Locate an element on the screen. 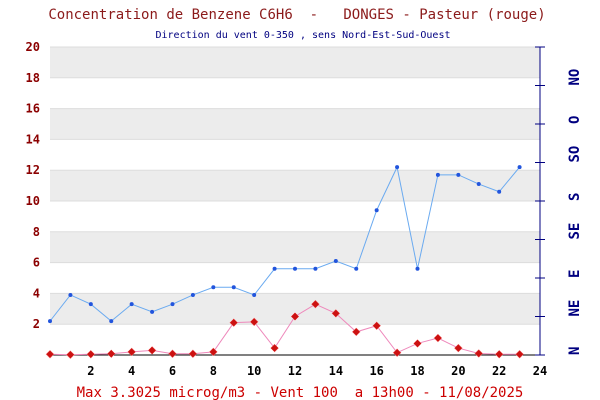 This screenshot has height=400, width=600. y-tick-label: 12 is located at coordinates (33, 170).